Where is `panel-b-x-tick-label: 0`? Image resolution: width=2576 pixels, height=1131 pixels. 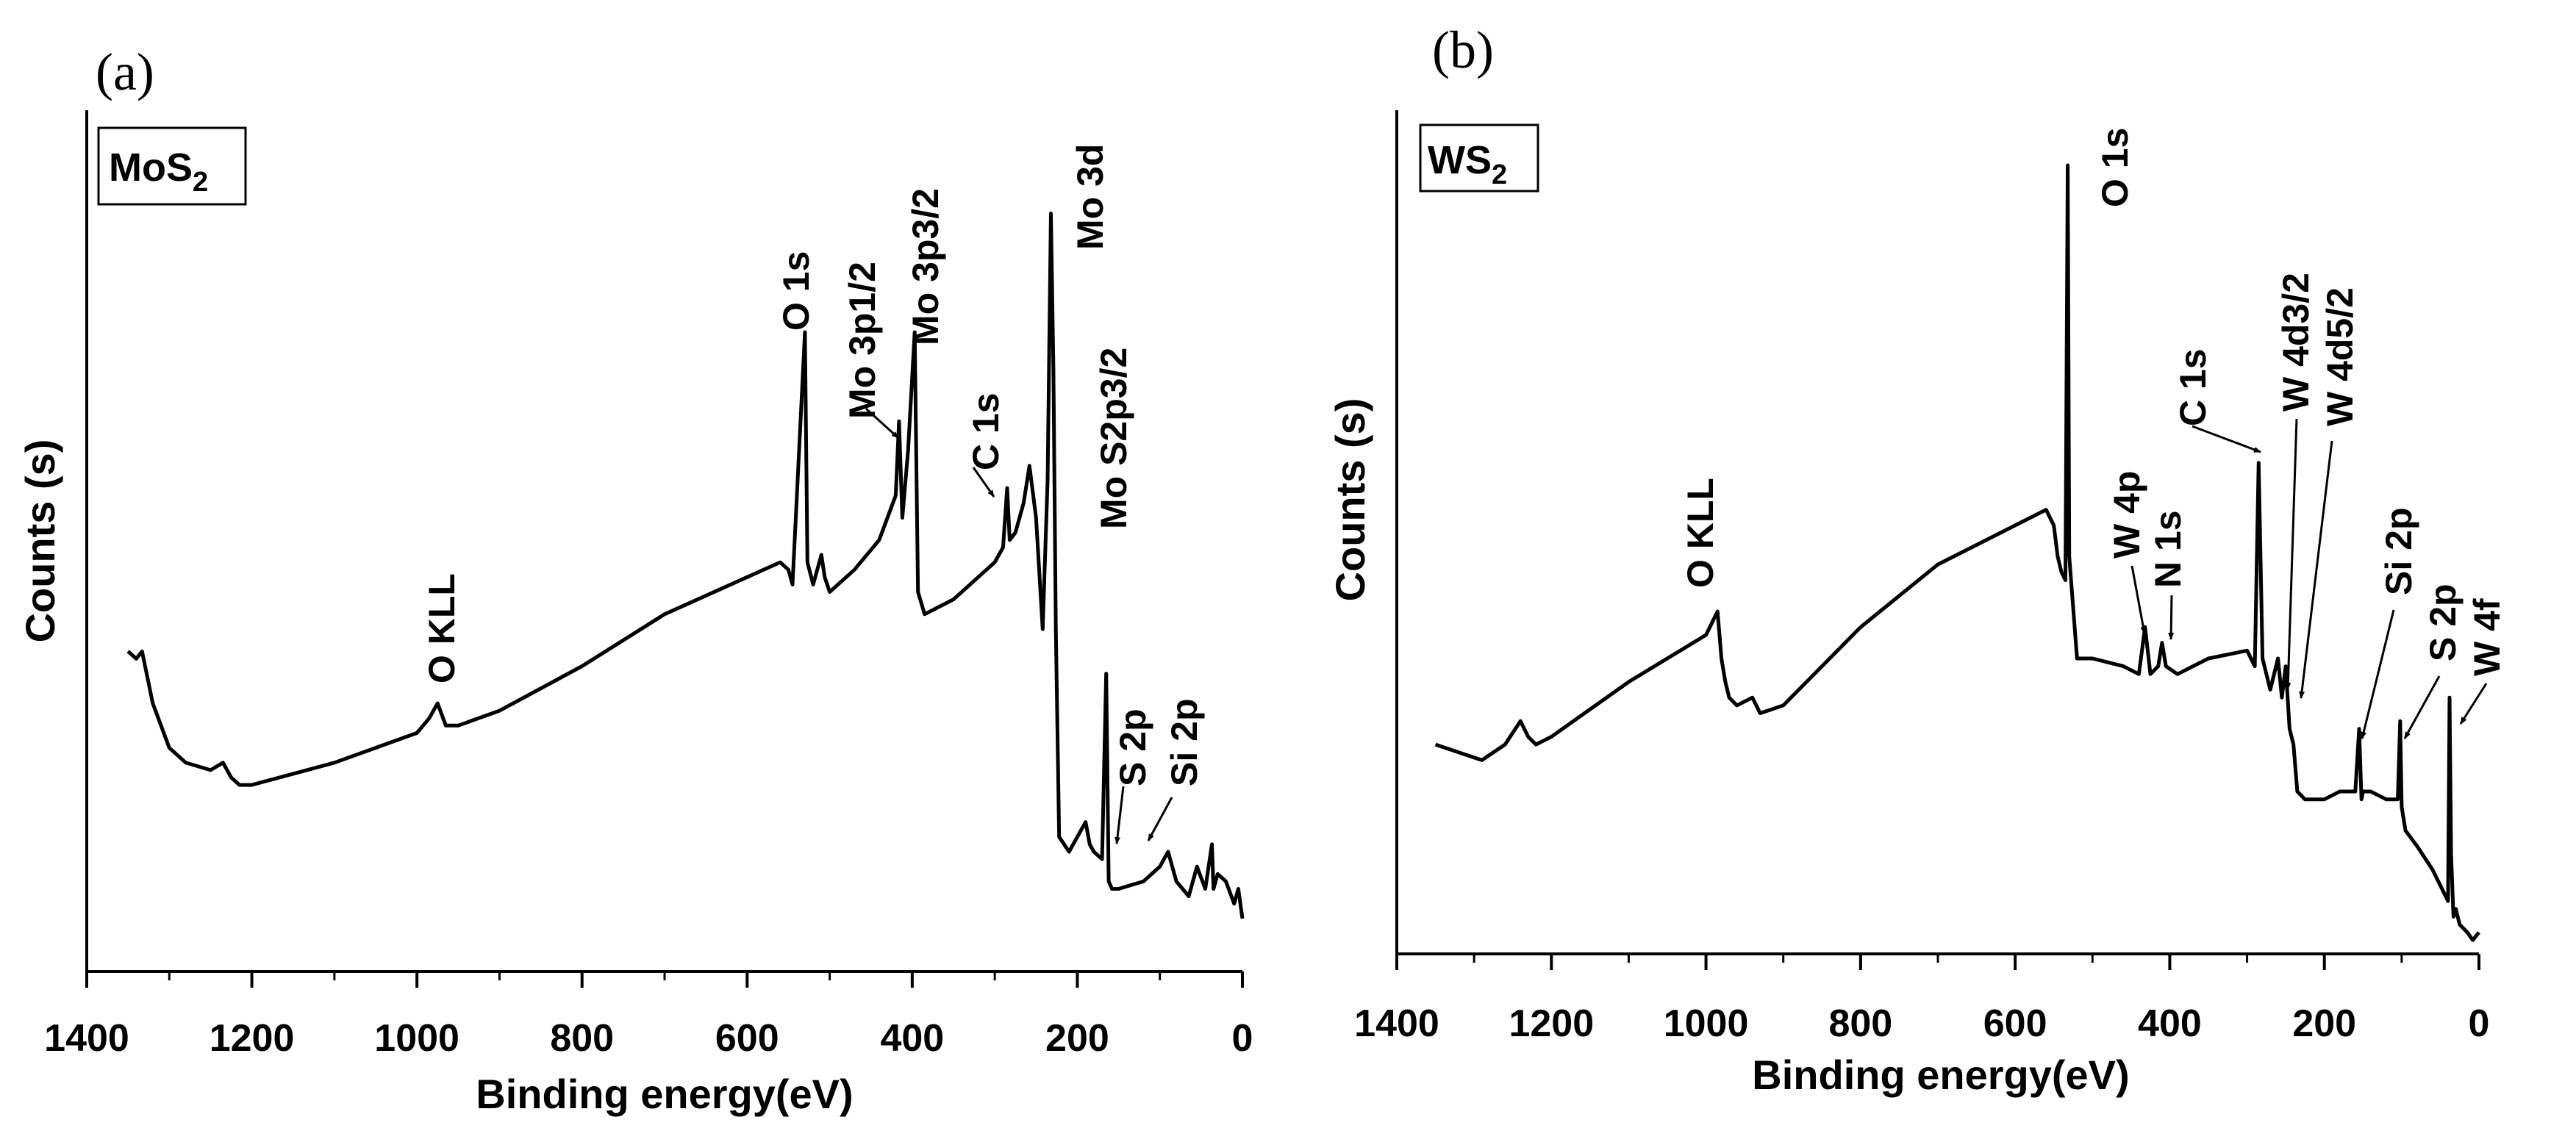 panel-b-x-tick-label: 0 is located at coordinates (2479, 1024).